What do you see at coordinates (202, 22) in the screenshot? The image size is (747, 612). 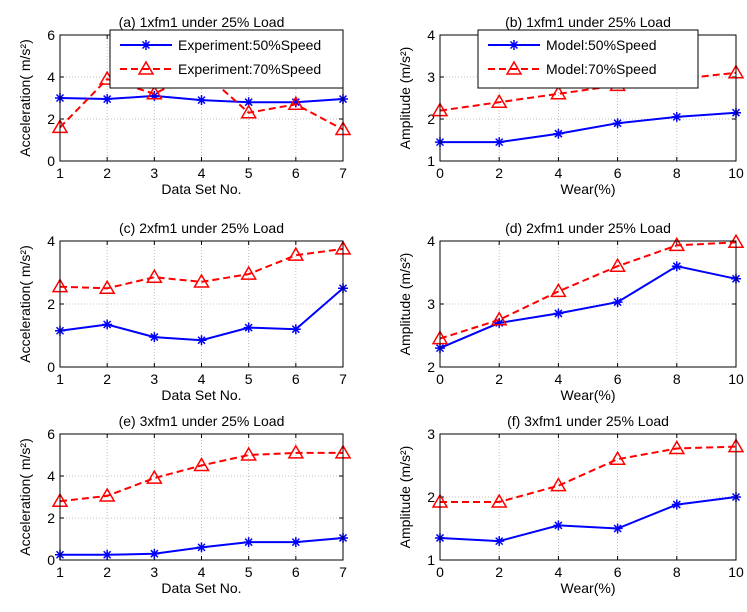 I see `panel-title: (a) 1xfm1 under 25% Load` at bounding box center [202, 22].